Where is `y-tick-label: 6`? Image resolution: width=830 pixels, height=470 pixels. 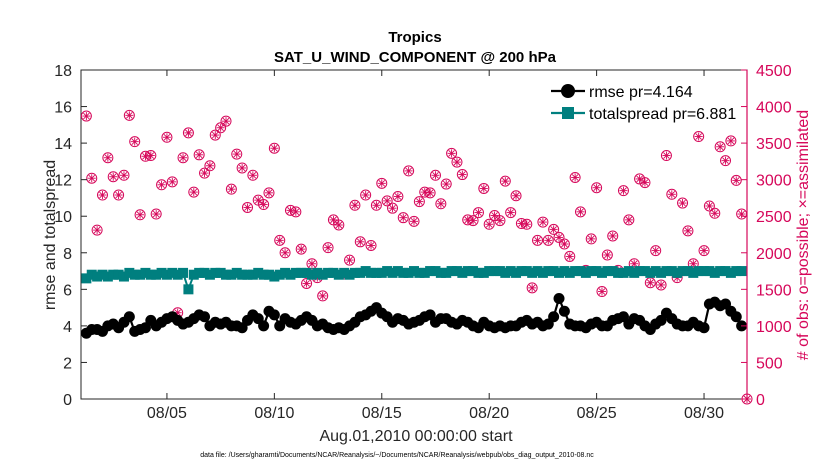
y-tick-label: 6 is located at coordinates (67, 290).